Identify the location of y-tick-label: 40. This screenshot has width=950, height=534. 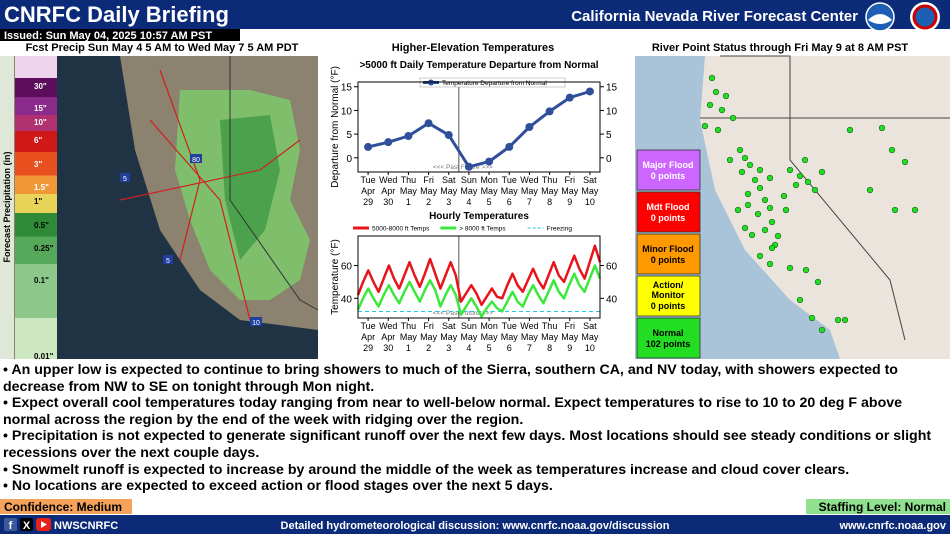
(347, 299).